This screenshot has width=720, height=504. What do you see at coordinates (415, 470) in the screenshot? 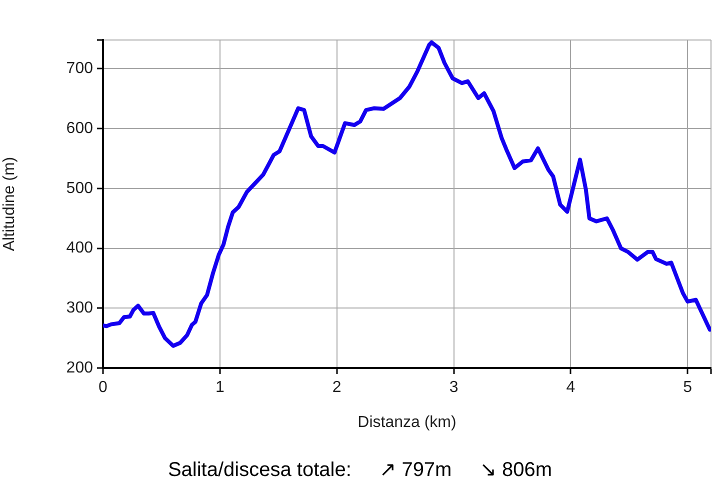
I see `text: ↗ 797m` at bounding box center [415, 470].